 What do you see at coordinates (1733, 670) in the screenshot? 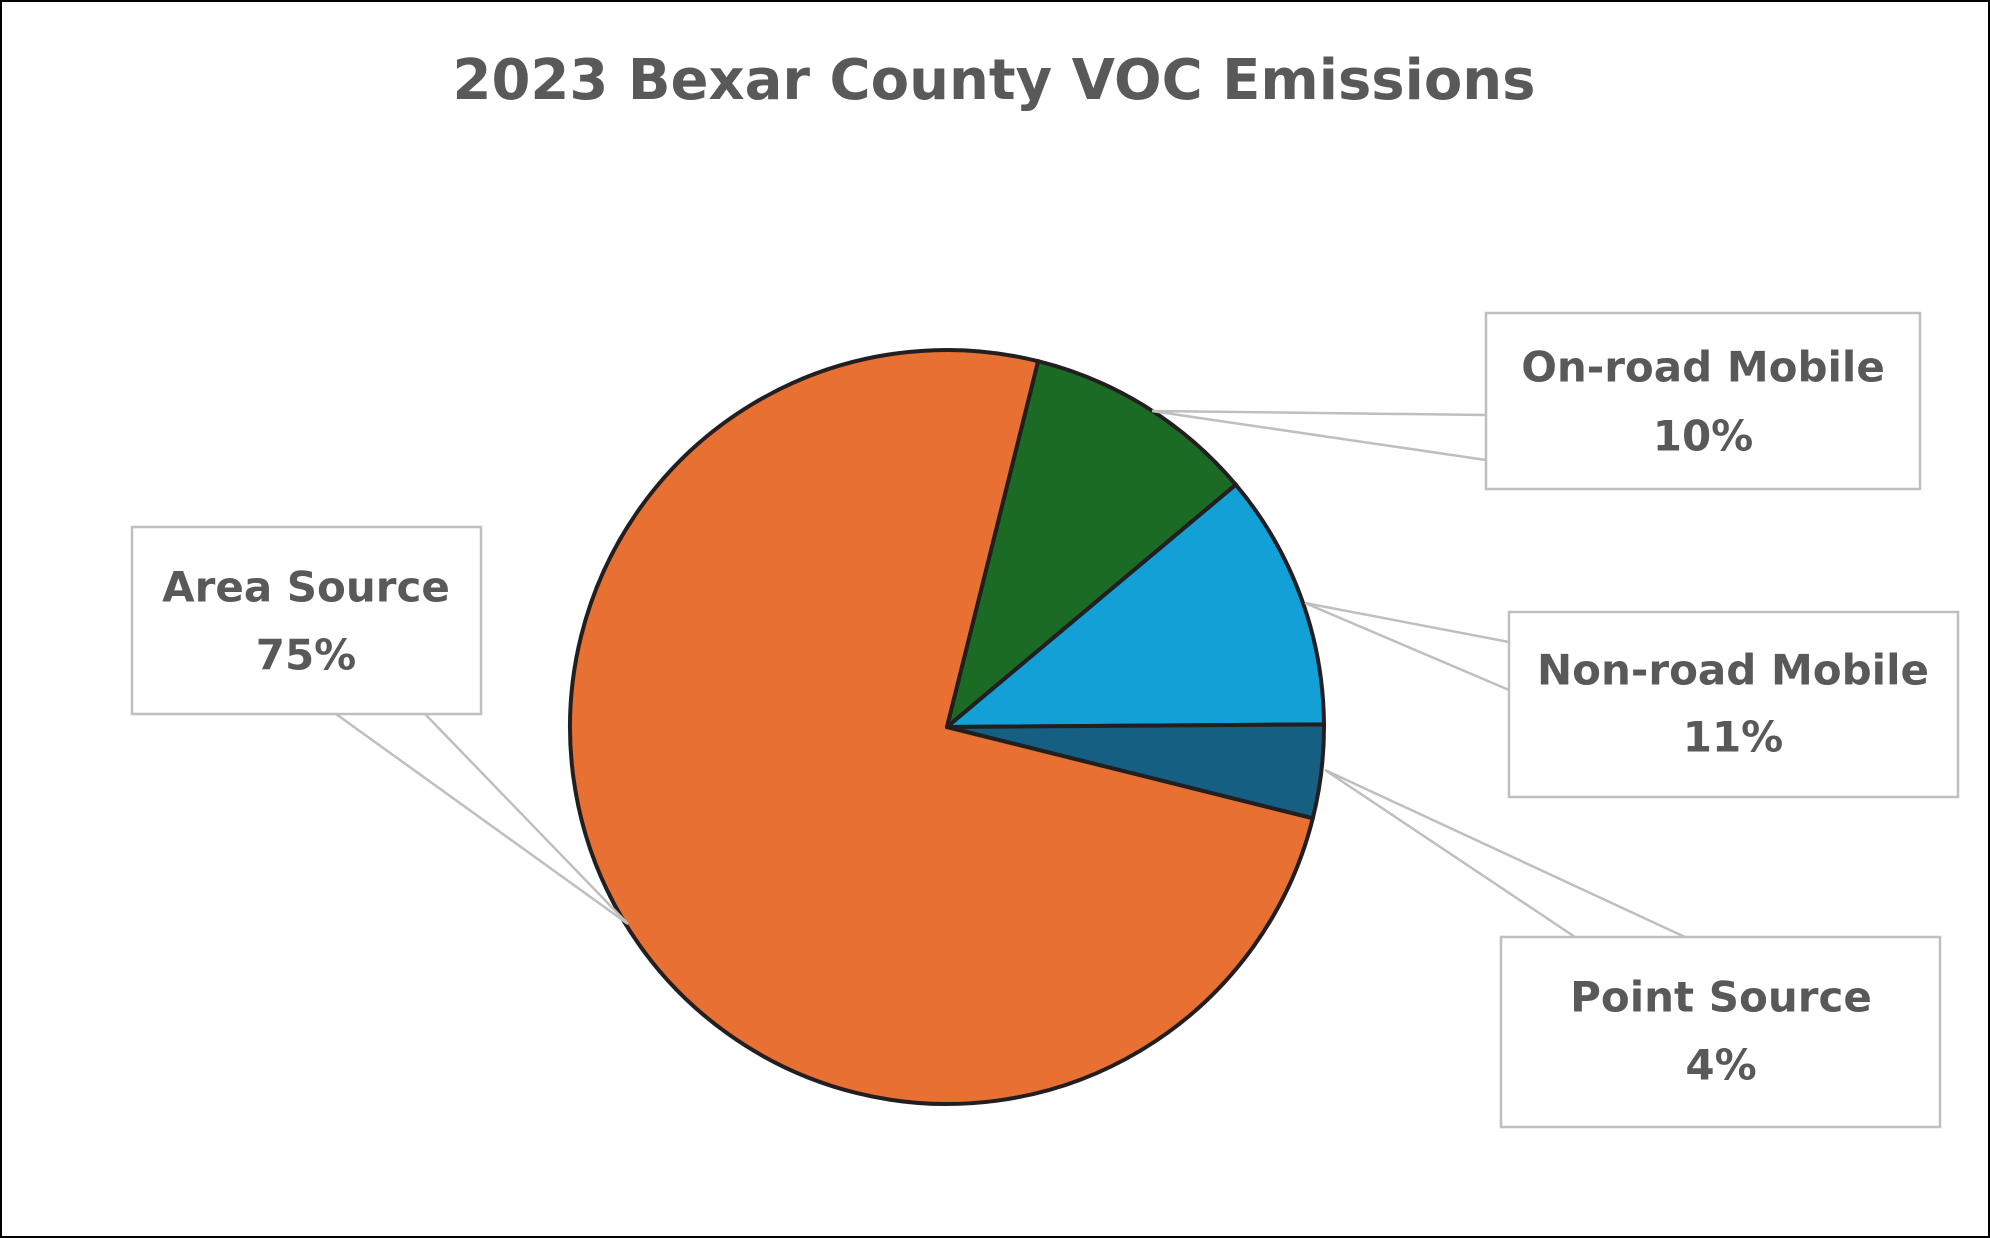
I see `category-label: Non-road Mobile` at bounding box center [1733, 670].